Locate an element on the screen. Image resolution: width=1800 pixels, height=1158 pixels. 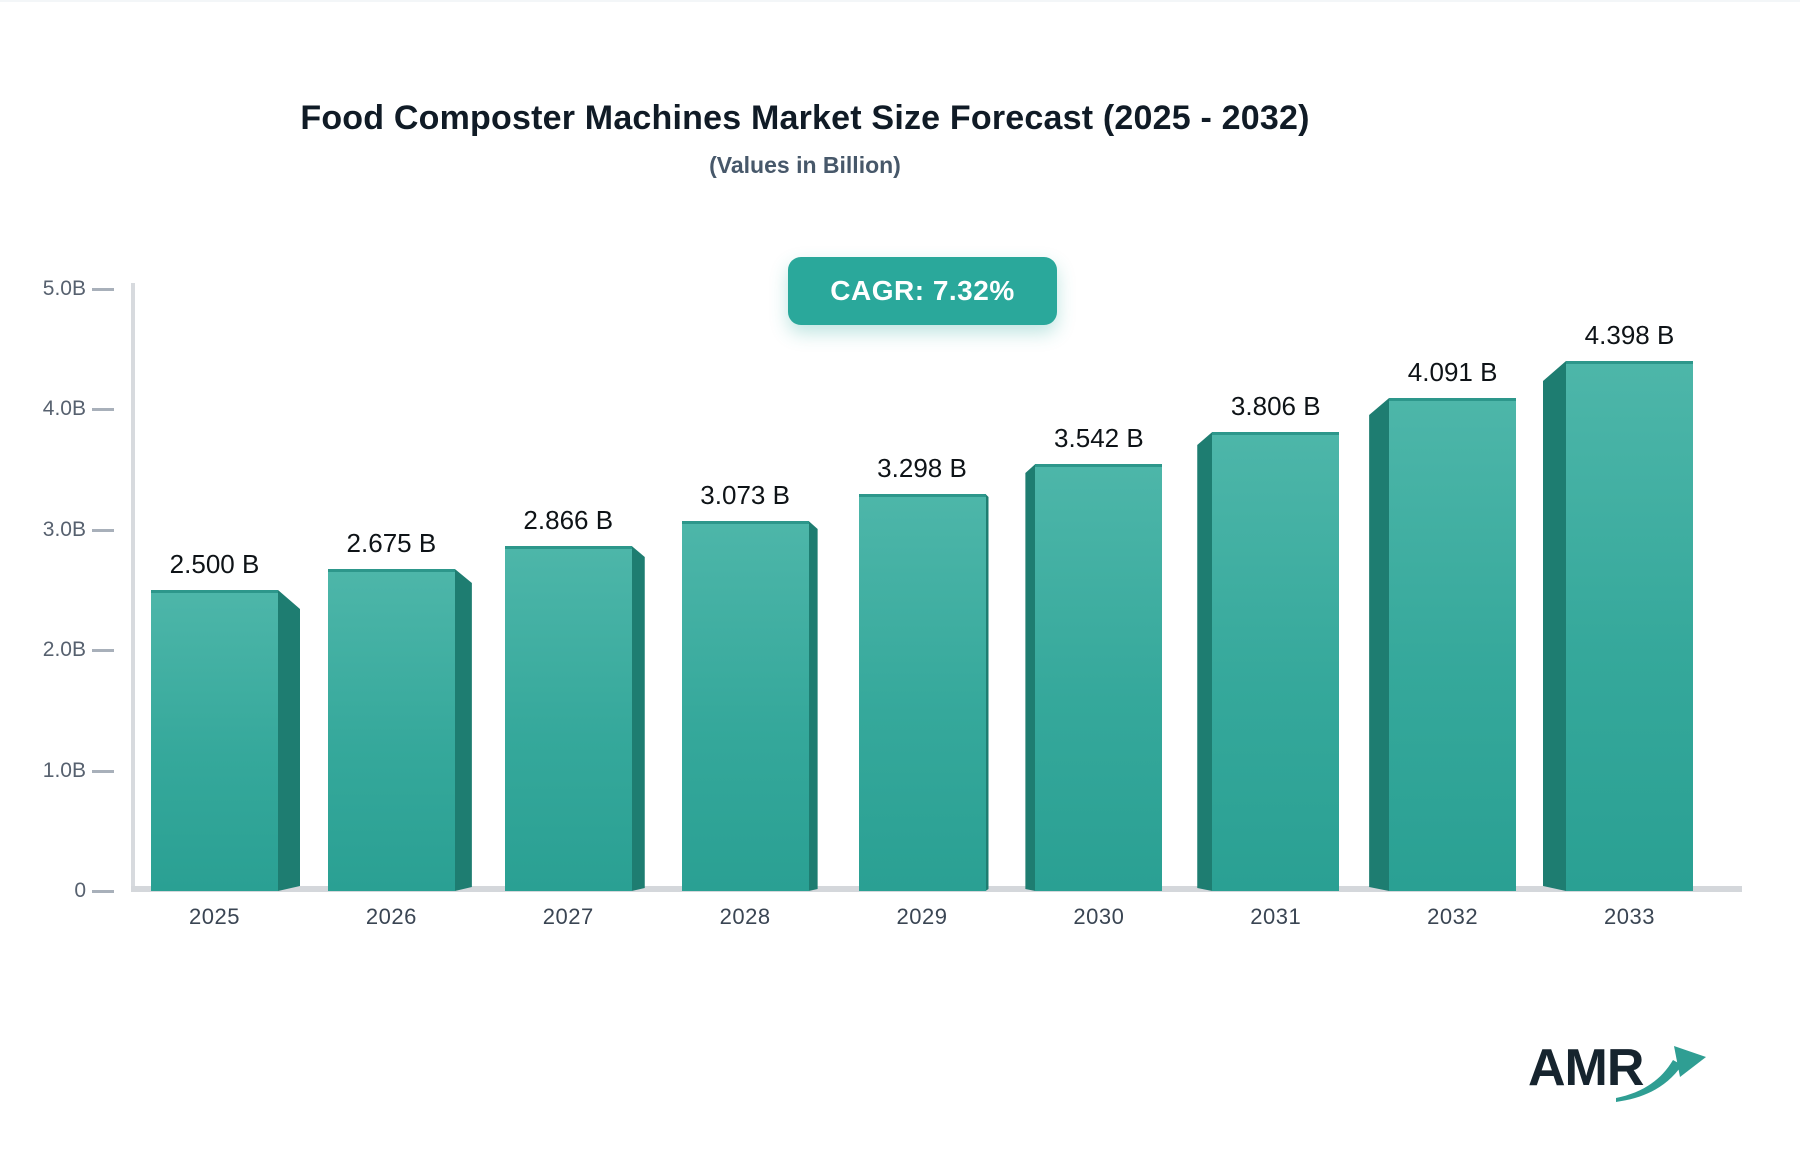
bar-2032 is located at coordinates (1443, 644).